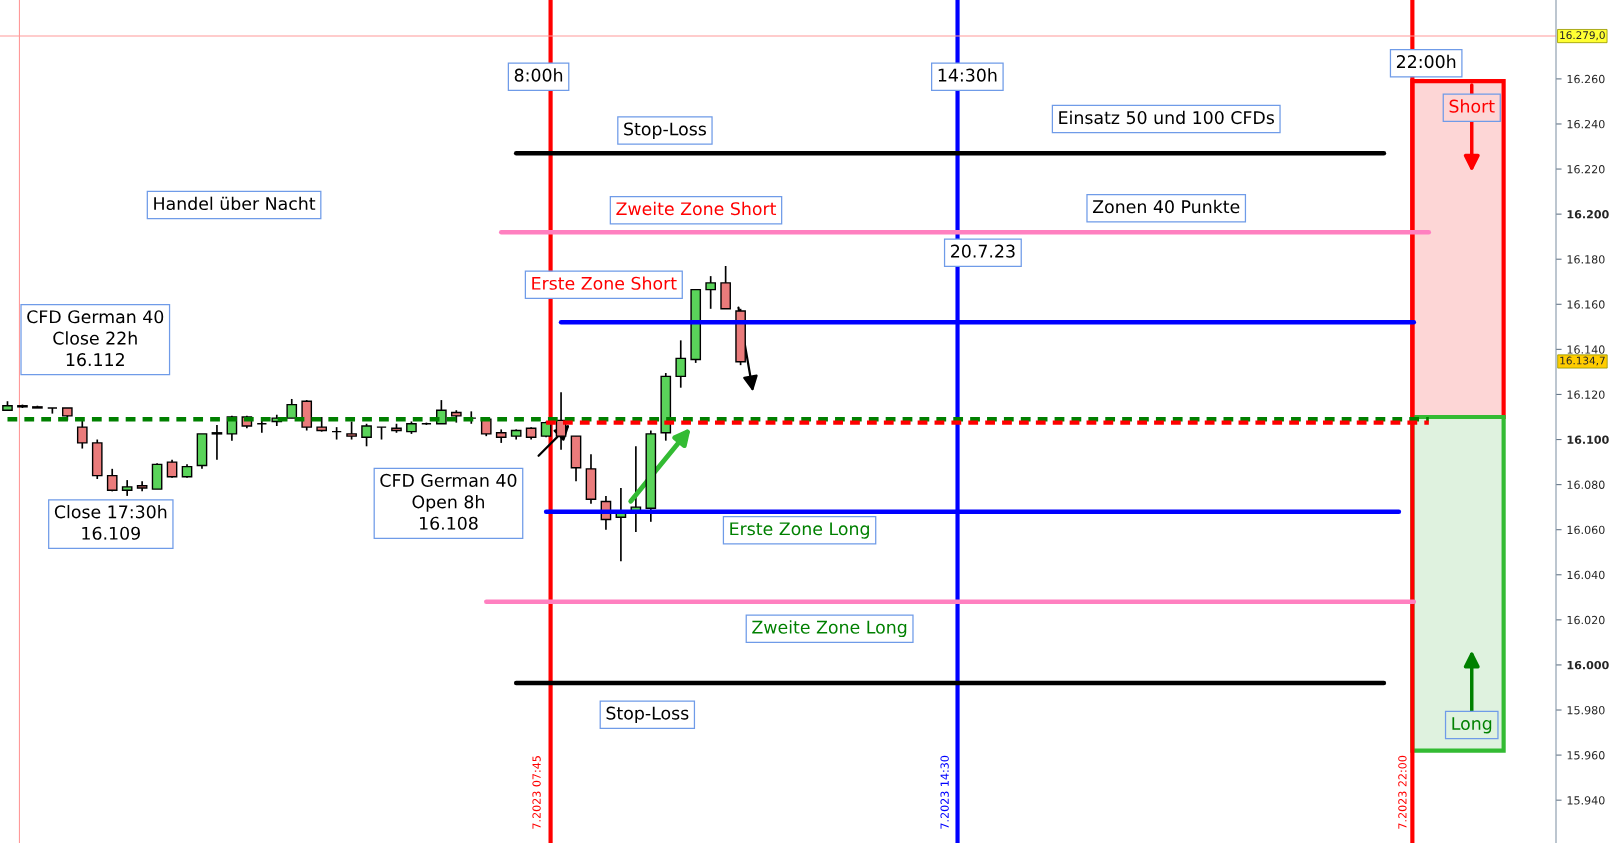  What do you see at coordinates (1402, 792) in the screenshot?
I see `annotation: 7.2023 22:00` at bounding box center [1402, 792].